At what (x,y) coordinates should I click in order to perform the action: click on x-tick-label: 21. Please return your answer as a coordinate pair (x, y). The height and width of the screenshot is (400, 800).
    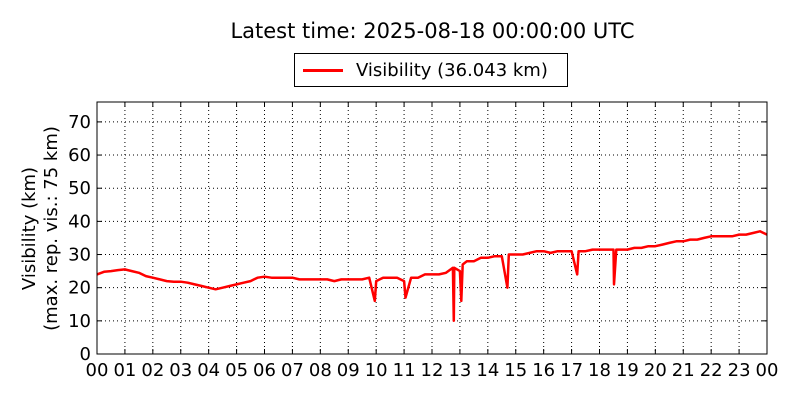
    Looking at the image, I should click on (683, 370).